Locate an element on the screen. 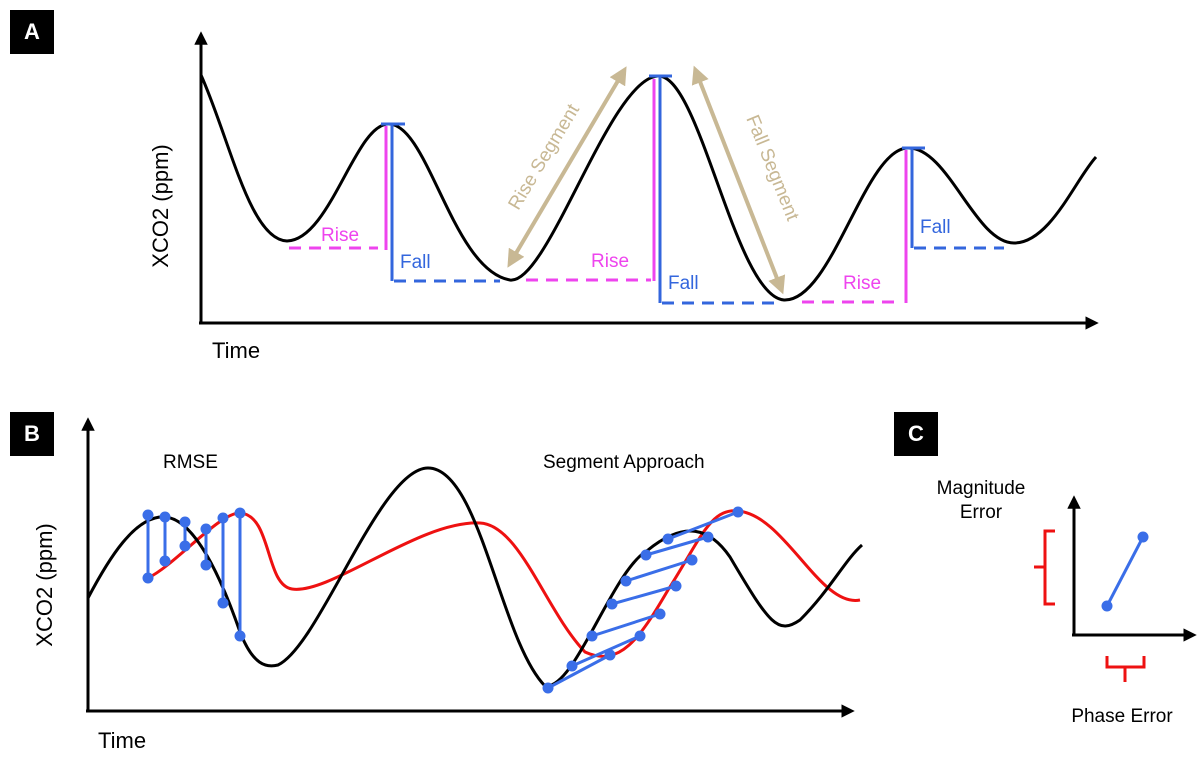 The width and height of the screenshot is (1198, 757). rise-label-1: Rise is located at coordinates (340, 235).